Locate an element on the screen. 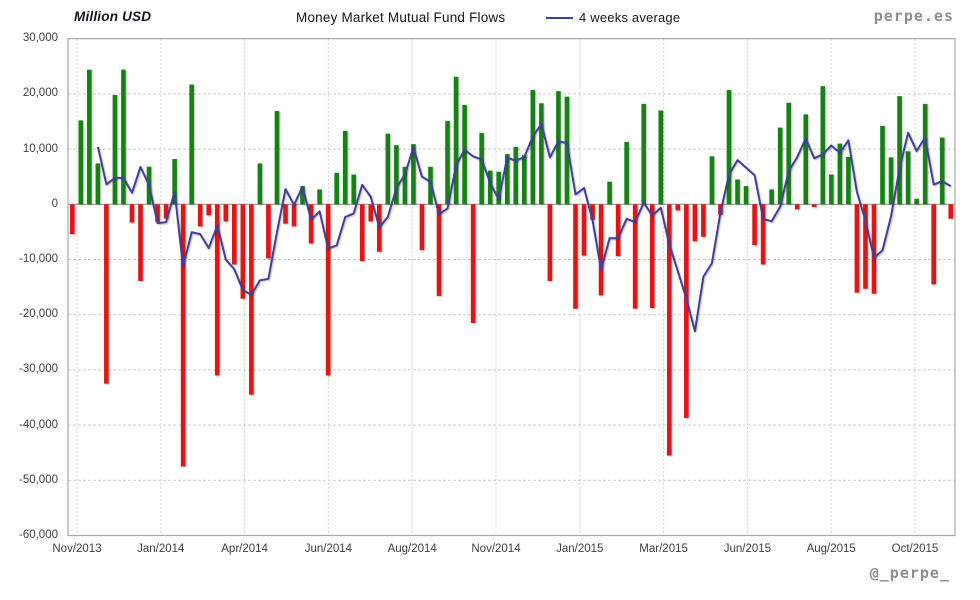 This screenshot has height=600, width=980. x-axis-label: Jan/2015 is located at coordinates (580, 549).